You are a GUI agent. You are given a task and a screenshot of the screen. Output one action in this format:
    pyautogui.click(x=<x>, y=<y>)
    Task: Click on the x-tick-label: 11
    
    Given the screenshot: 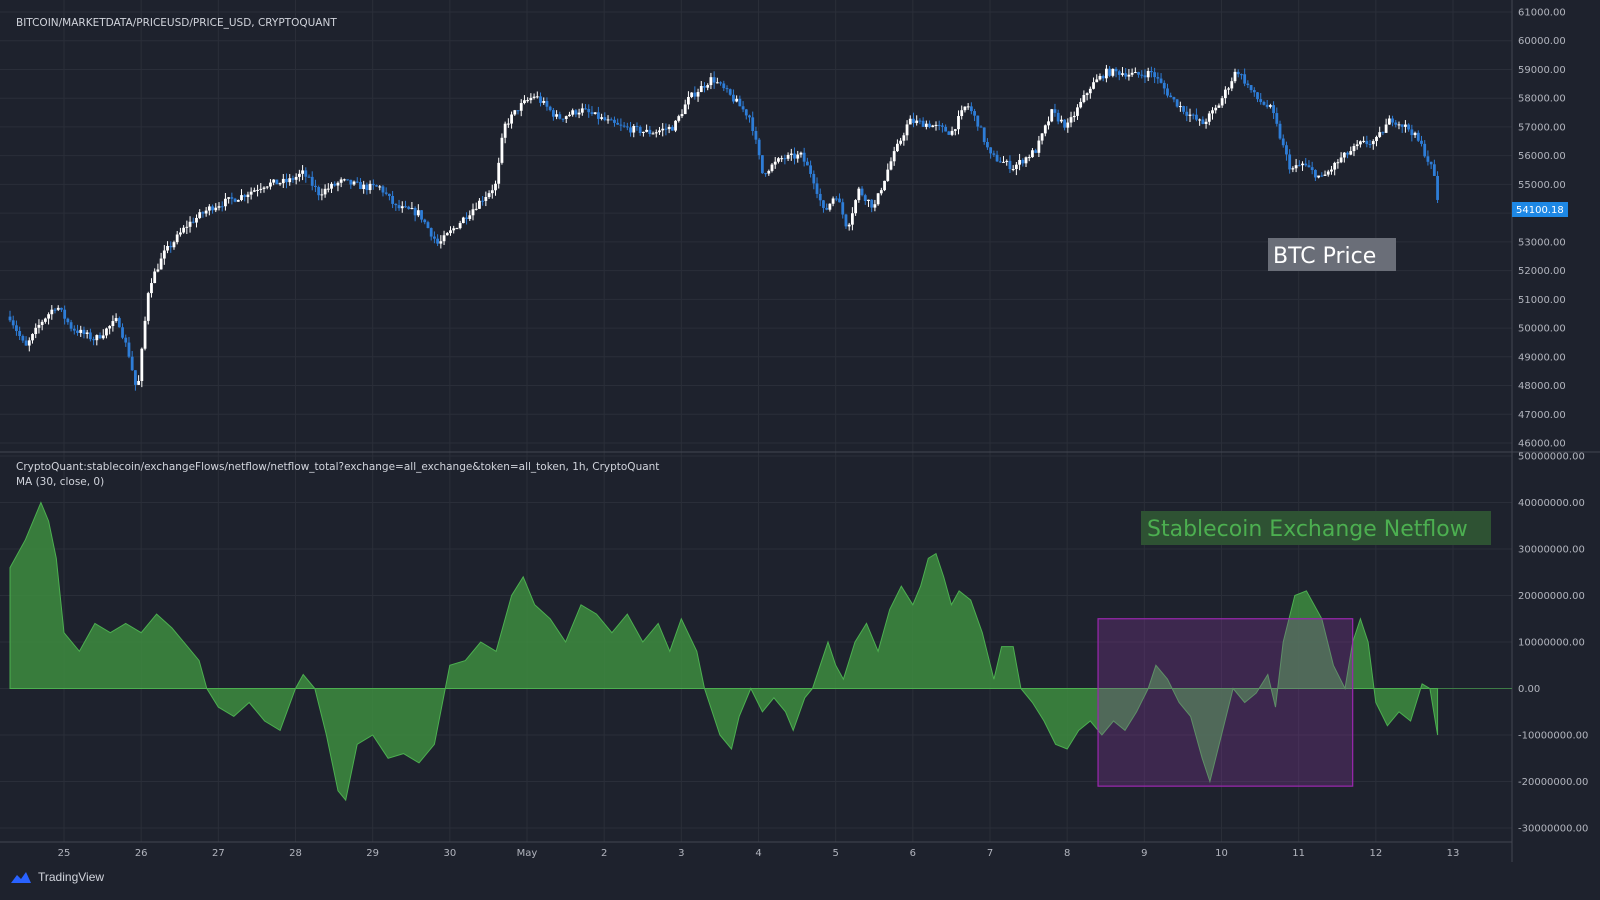 What is the action you would take?
    pyautogui.click(x=1298, y=853)
    